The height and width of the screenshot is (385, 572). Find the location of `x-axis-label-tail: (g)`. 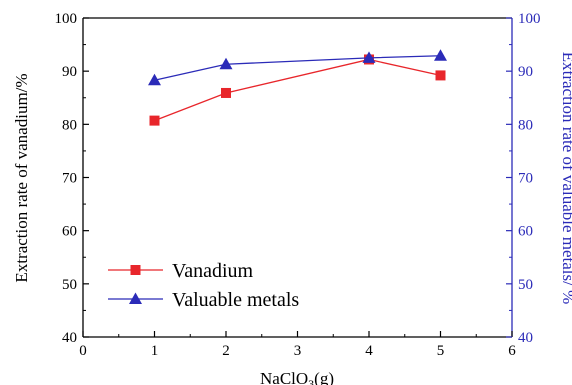

x-axis-label-tail: (g) is located at coordinates (324, 377).